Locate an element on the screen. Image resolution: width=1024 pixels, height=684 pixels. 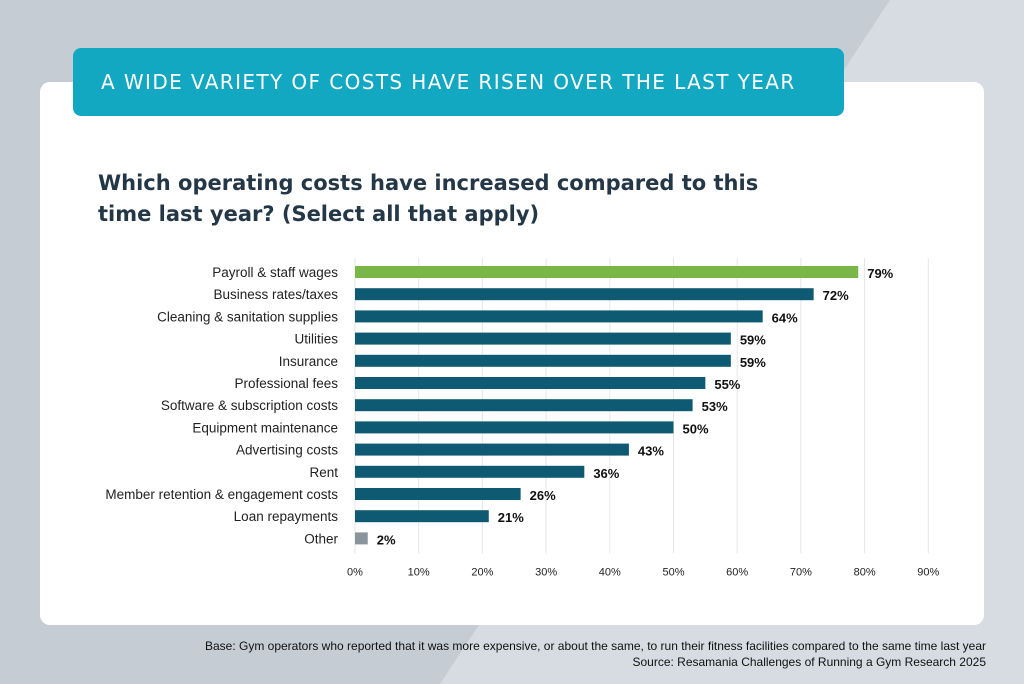
category-label: Software & subscription costs is located at coordinates (249, 405).